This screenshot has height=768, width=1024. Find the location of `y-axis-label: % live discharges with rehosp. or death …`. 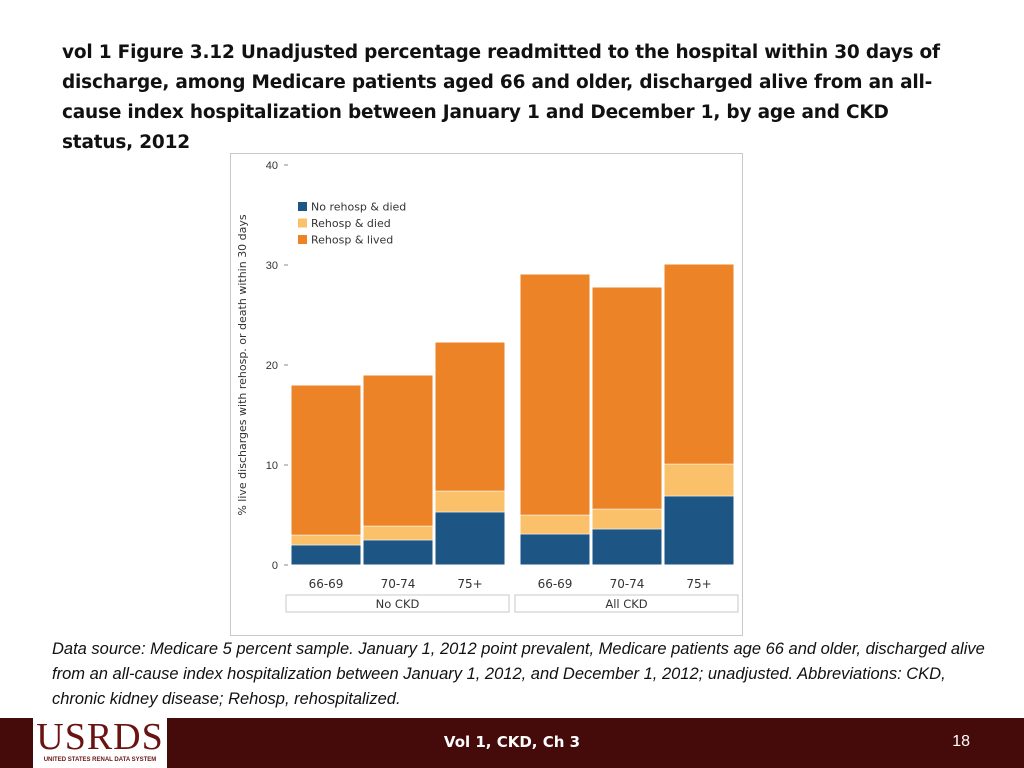

y-axis-label: % live discharges with rehosp. or death … is located at coordinates (242, 365).